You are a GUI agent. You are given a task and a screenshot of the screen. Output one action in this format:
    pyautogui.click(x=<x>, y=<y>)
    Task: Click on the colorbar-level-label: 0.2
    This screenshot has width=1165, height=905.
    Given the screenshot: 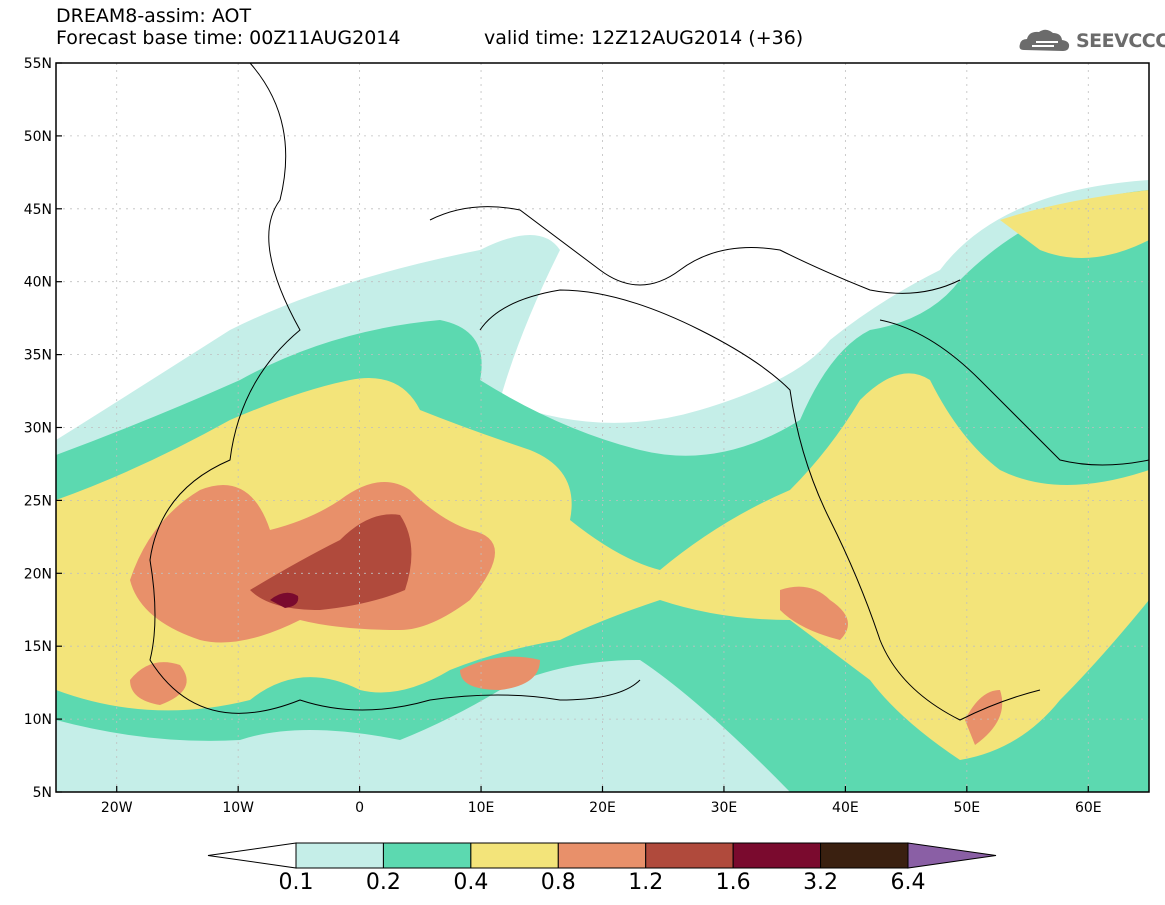 What is the action you would take?
    pyautogui.click(x=383, y=882)
    